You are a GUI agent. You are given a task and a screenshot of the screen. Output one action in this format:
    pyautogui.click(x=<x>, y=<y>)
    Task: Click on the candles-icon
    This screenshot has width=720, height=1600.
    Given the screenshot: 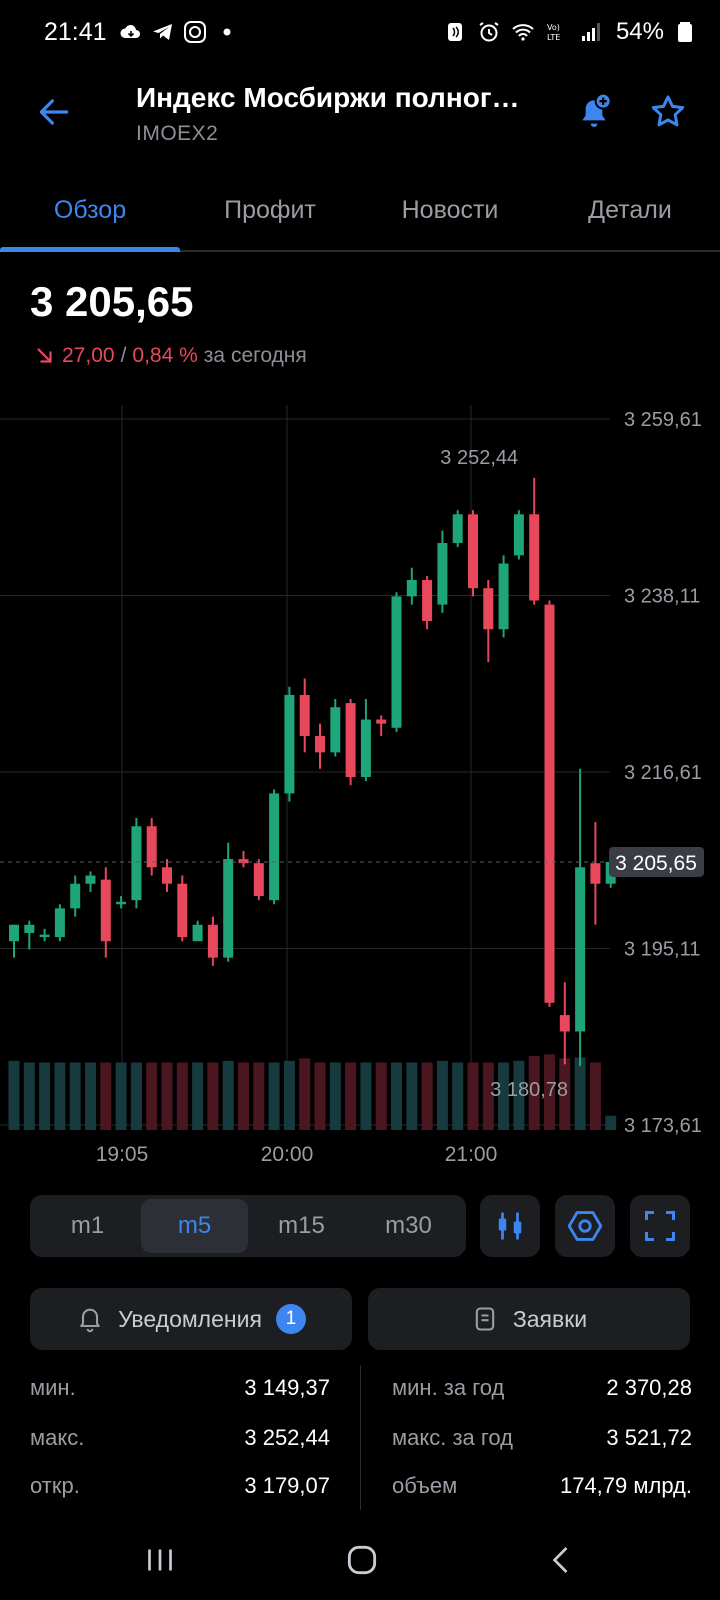 What is the action you would take?
    pyautogui.click(x=510, y=1226)
    